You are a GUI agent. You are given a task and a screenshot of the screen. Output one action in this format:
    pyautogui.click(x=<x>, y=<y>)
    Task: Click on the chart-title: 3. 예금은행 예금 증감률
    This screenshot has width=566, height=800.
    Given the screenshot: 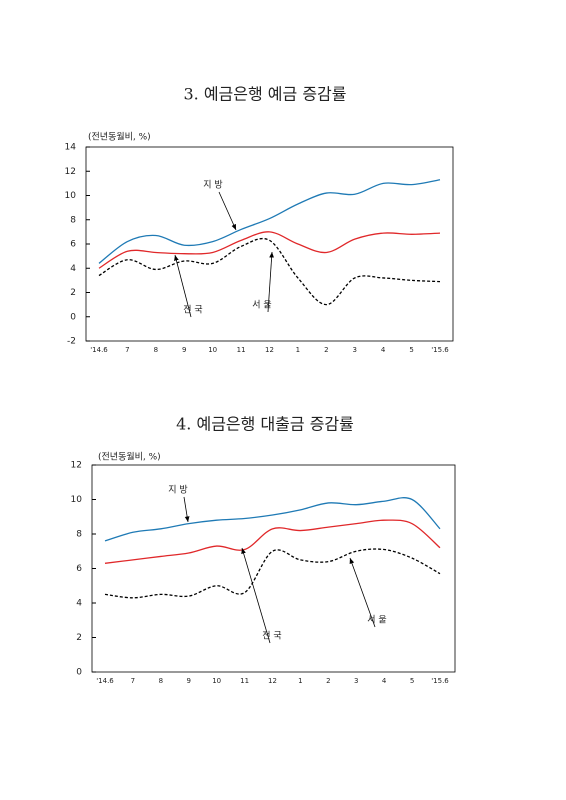 What is the action you would take?
    pyautogui.click(x=264, y=94)
    